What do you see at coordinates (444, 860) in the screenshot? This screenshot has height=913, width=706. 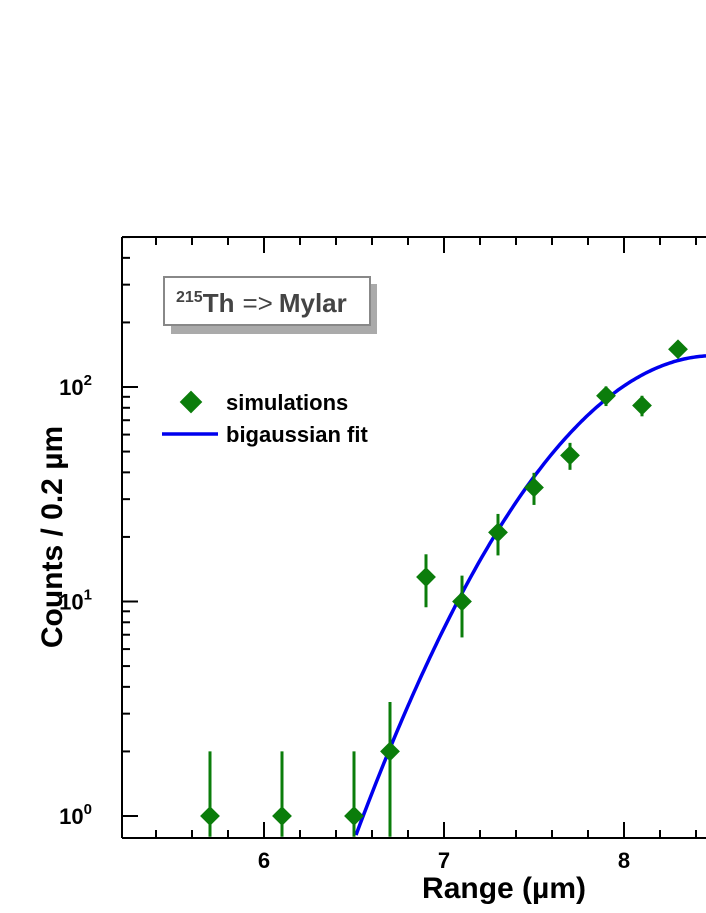 I see `x-tick-label: 7` at bounding box center [444, 860].